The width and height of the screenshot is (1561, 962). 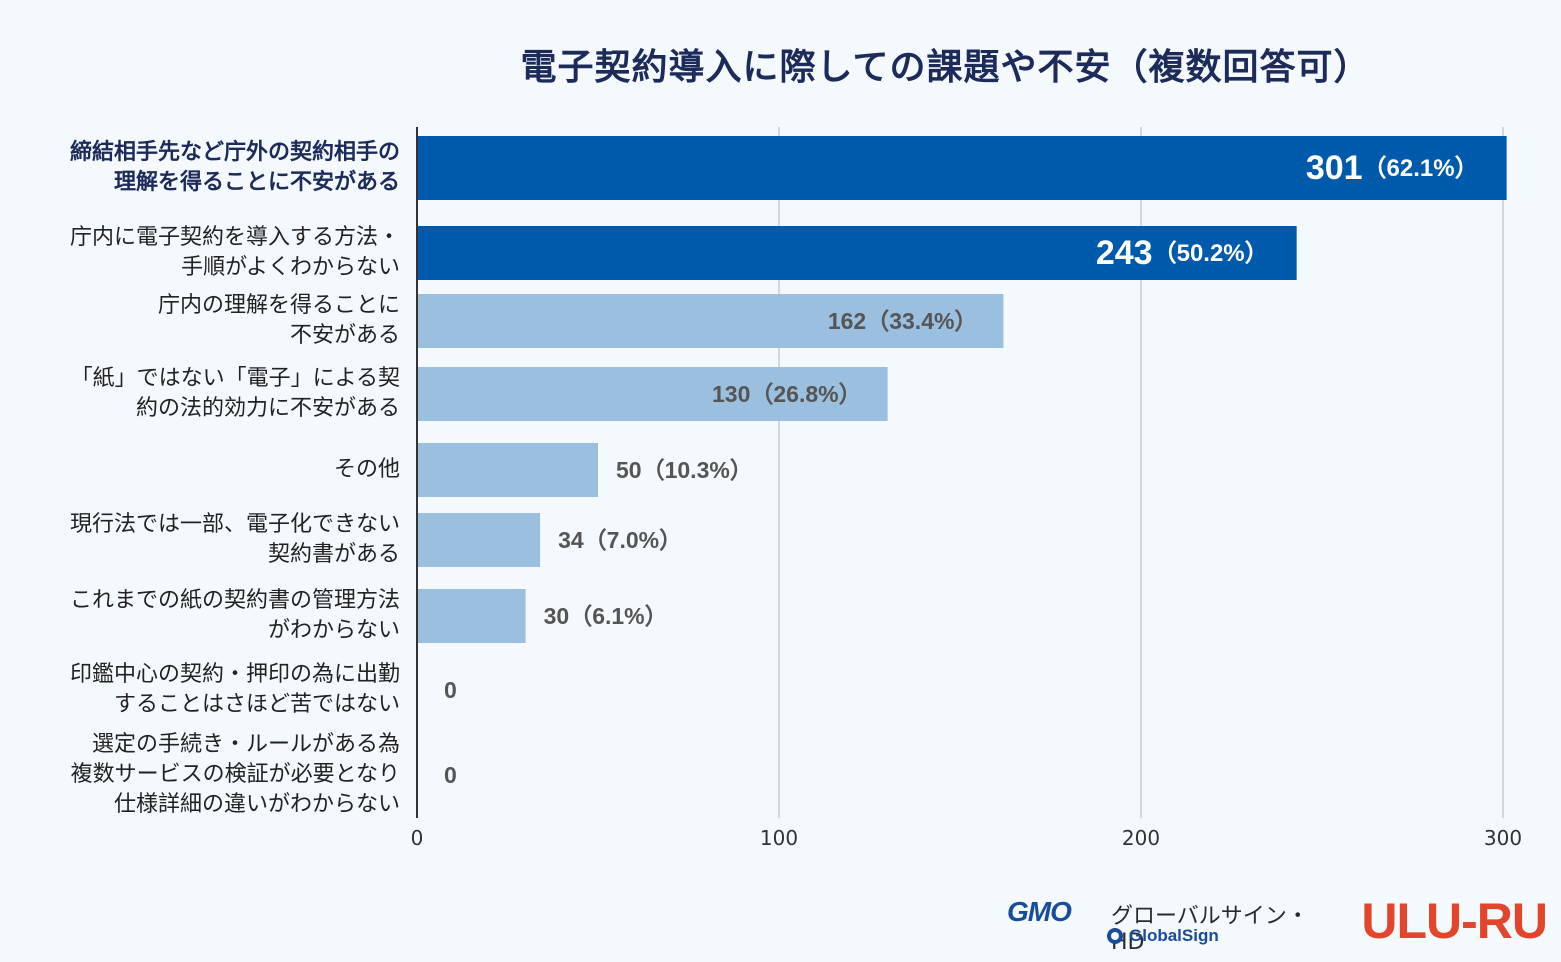 I want to click on category-label-line: することはさほど苦ではない, so click(x=256, y=704).